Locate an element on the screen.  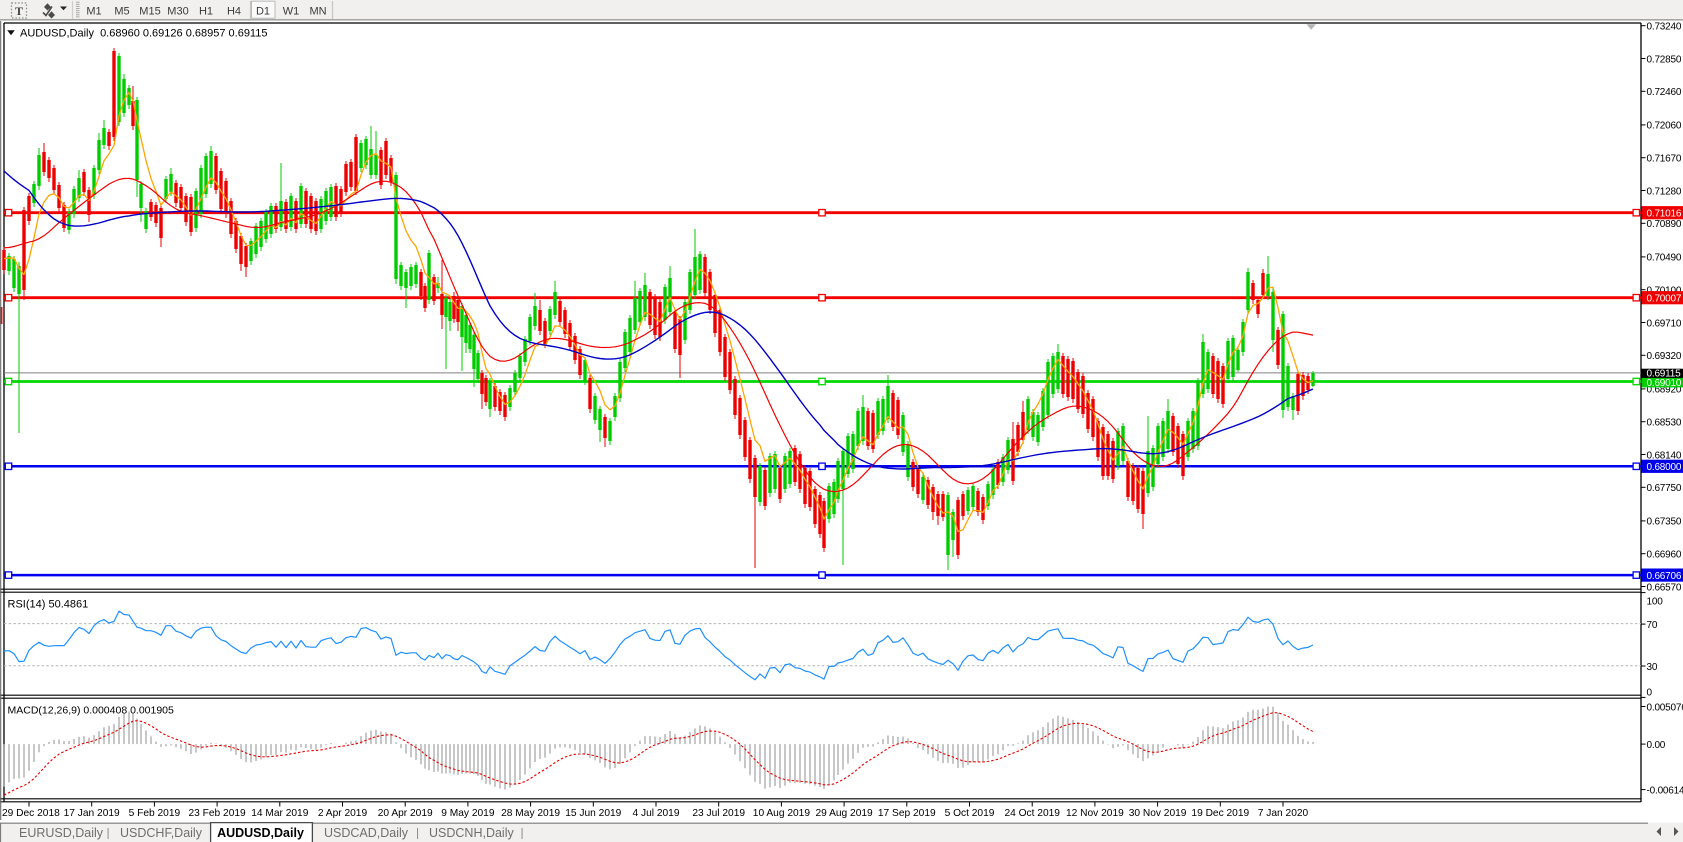
svg-text: 30 Nov 2019 is located at coordinates (1158, 813).